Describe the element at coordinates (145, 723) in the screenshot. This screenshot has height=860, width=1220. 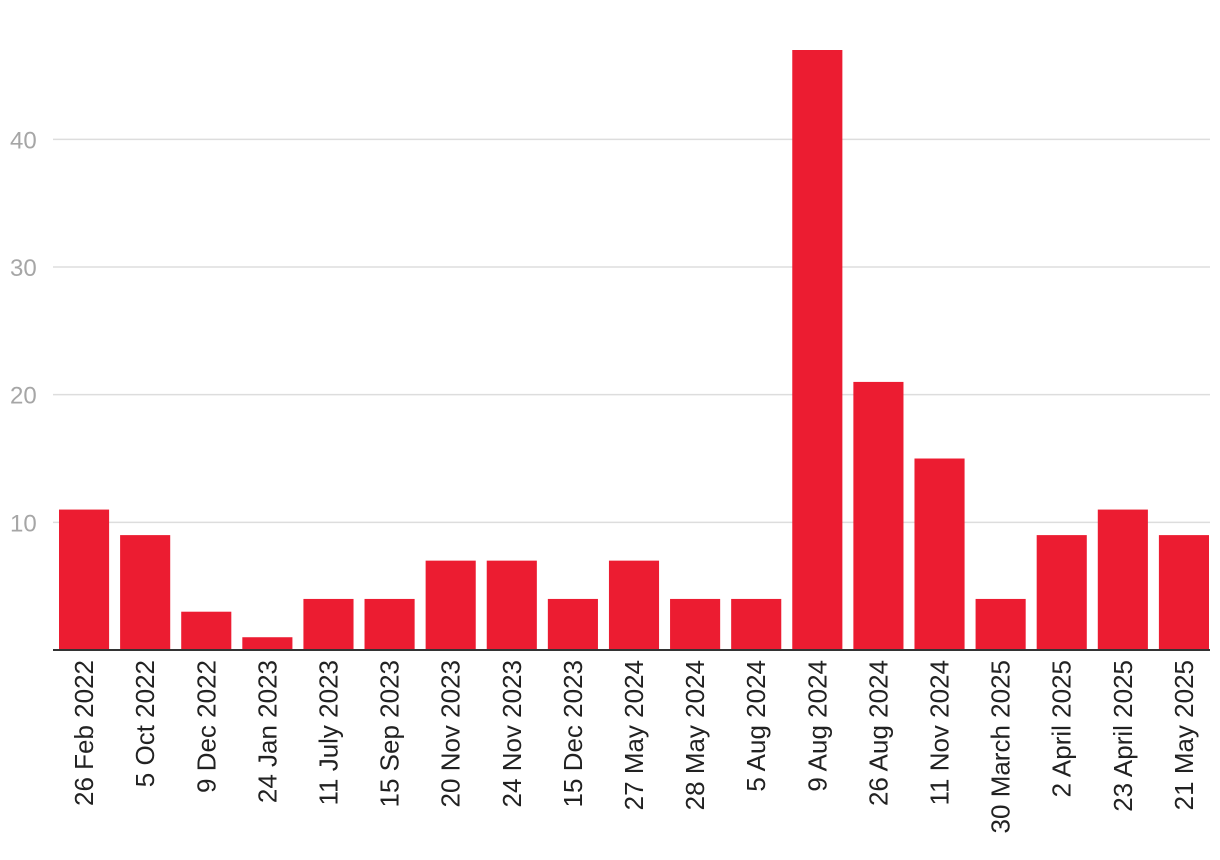
I see `x-tick-label: 5 Oct 2022` at that location.